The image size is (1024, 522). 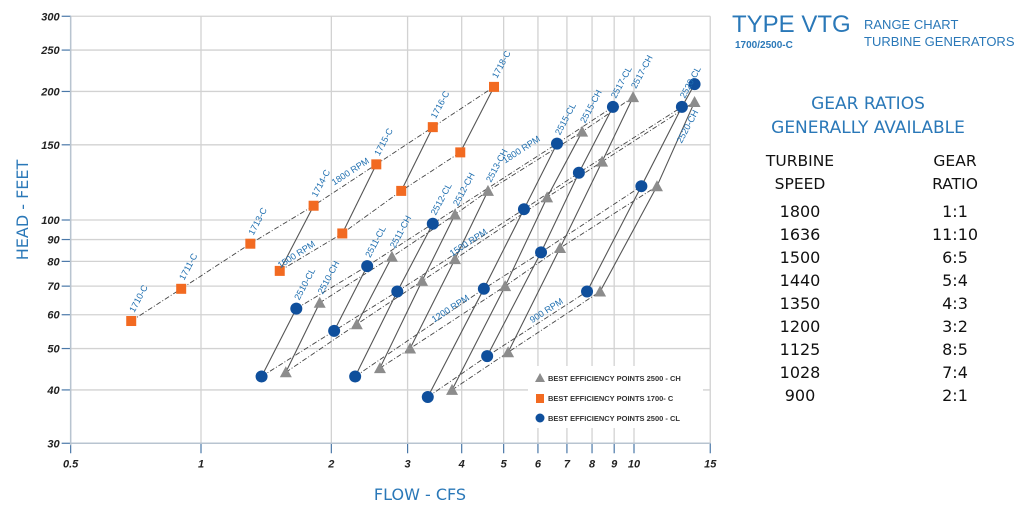 I want to click on turbine-speed-cell: 1440, so click(x=800, y=280).